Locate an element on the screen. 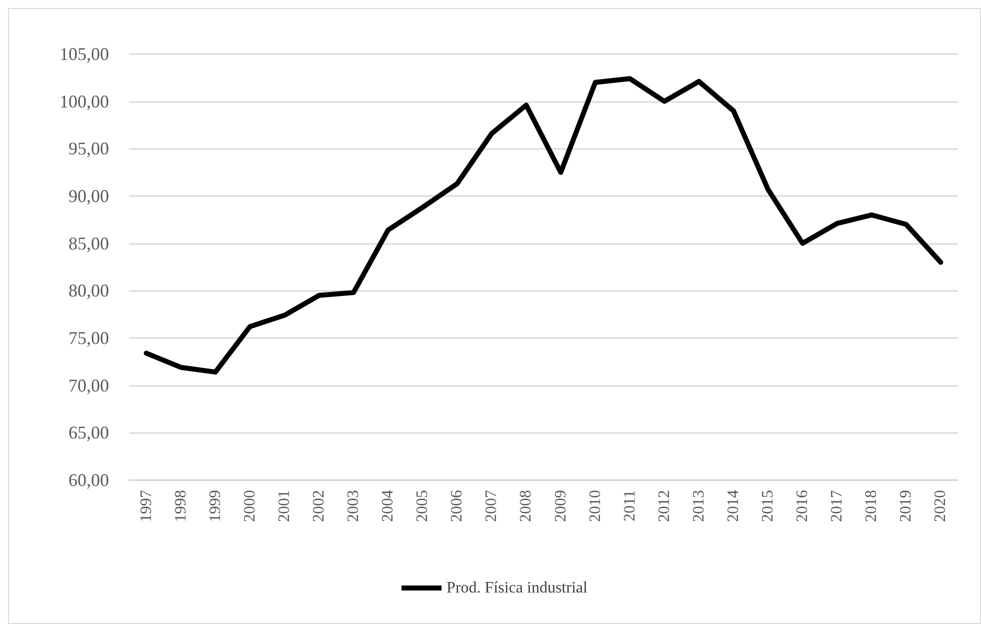  x-tick-label: 2002 is located at coordinates (319, 506).